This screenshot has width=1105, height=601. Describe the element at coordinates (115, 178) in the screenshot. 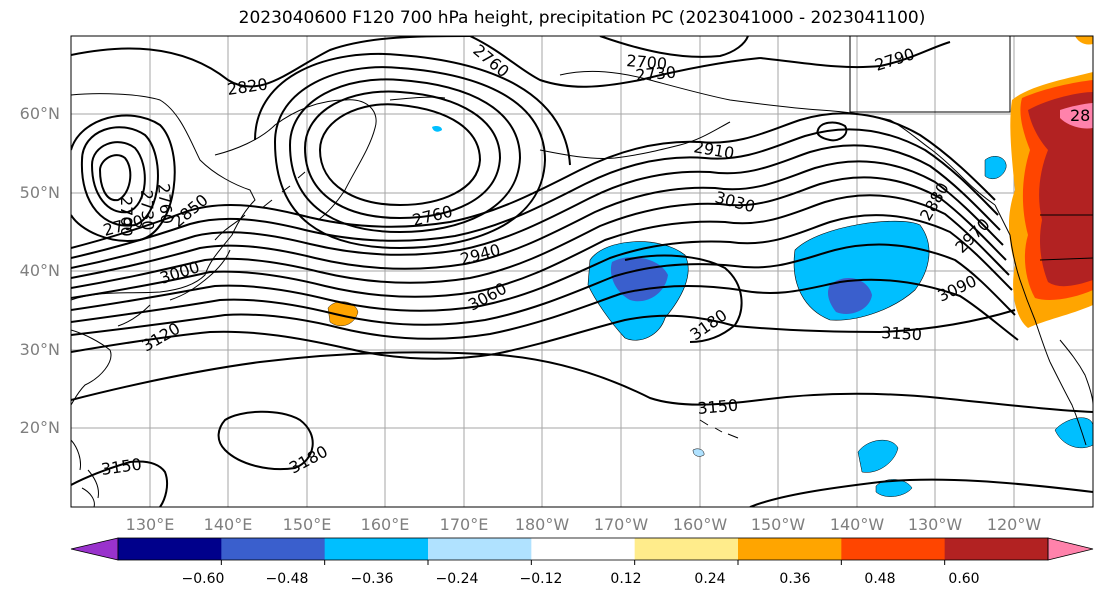

I see `contour-low-west-inner` at that location.